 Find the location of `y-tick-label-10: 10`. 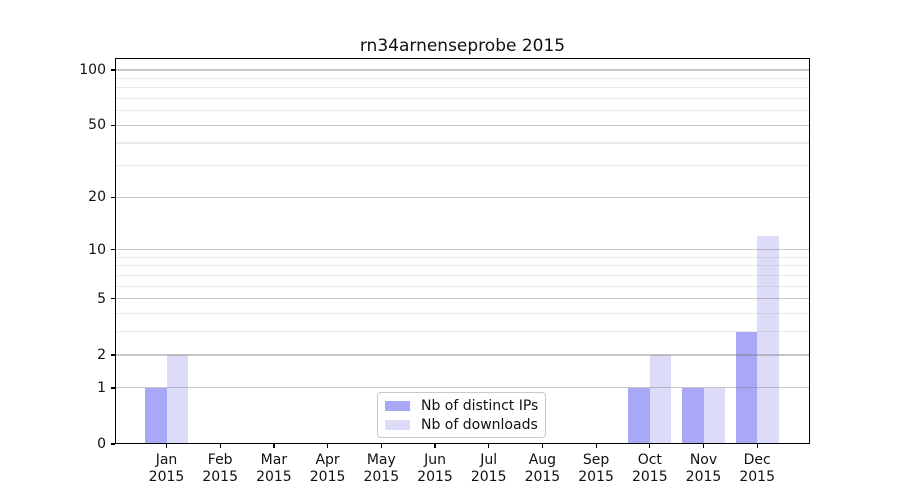

y-tick-label-10: 10 is located at coordinates (97, 249).